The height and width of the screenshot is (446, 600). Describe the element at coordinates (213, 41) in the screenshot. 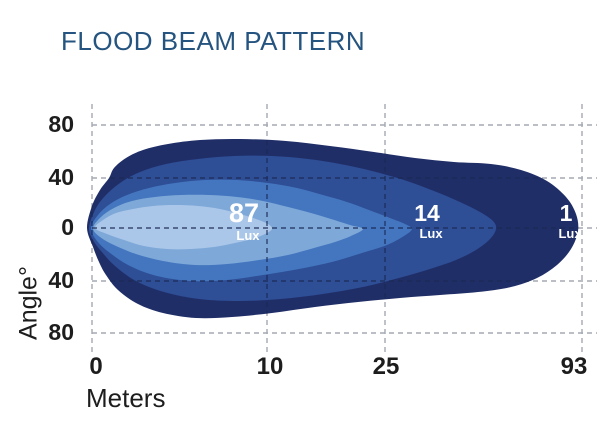

I see `chart-title: FLOOD BEAM PATTERN` at that location.